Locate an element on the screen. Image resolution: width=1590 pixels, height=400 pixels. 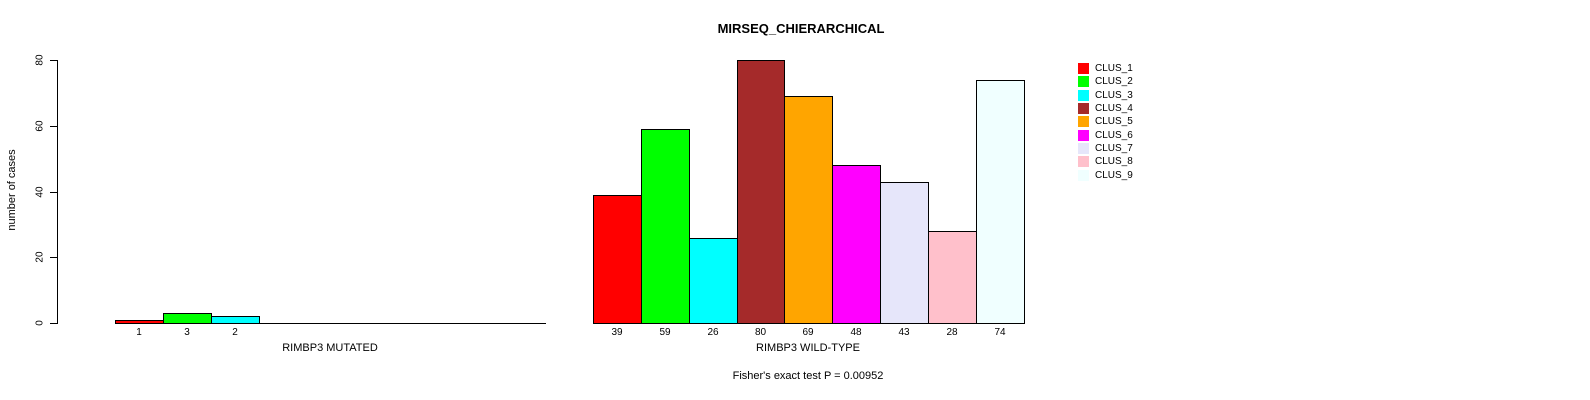
y-tick-label: 60 is located at coordinates (40, 126).